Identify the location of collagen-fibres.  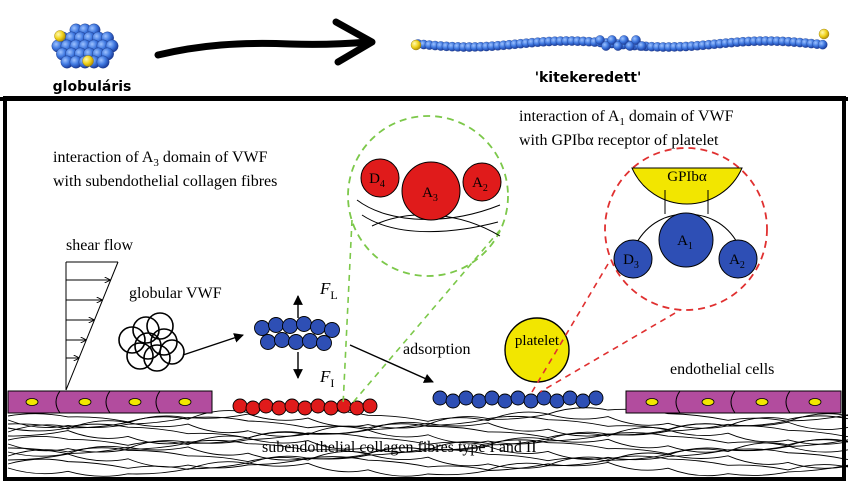
(427, 442).